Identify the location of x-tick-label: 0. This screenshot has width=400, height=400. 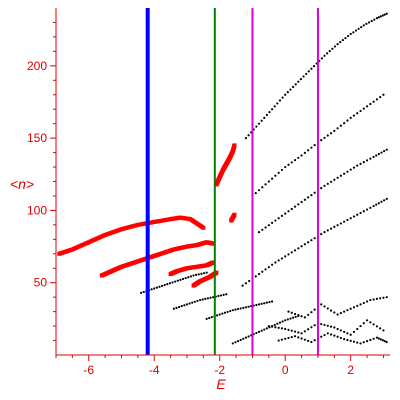
(285, 370).